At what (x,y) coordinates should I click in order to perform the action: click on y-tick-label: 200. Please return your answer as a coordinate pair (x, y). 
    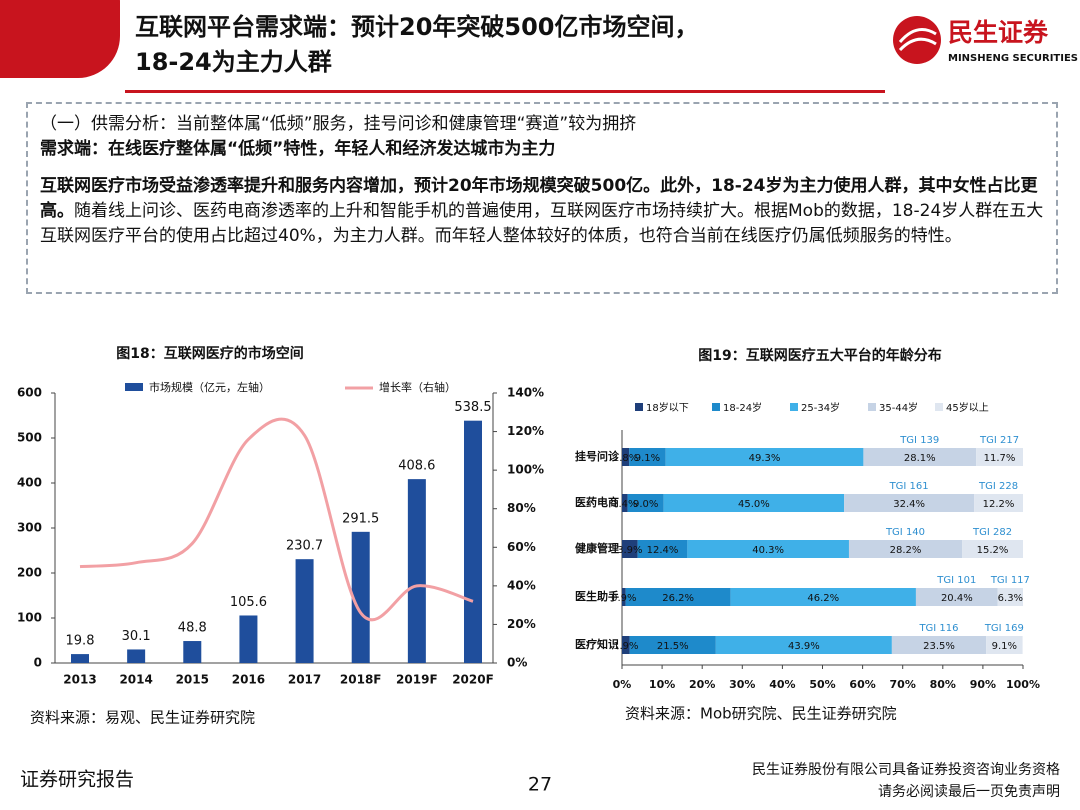
    Looking at the image, I should click on (29, 573).